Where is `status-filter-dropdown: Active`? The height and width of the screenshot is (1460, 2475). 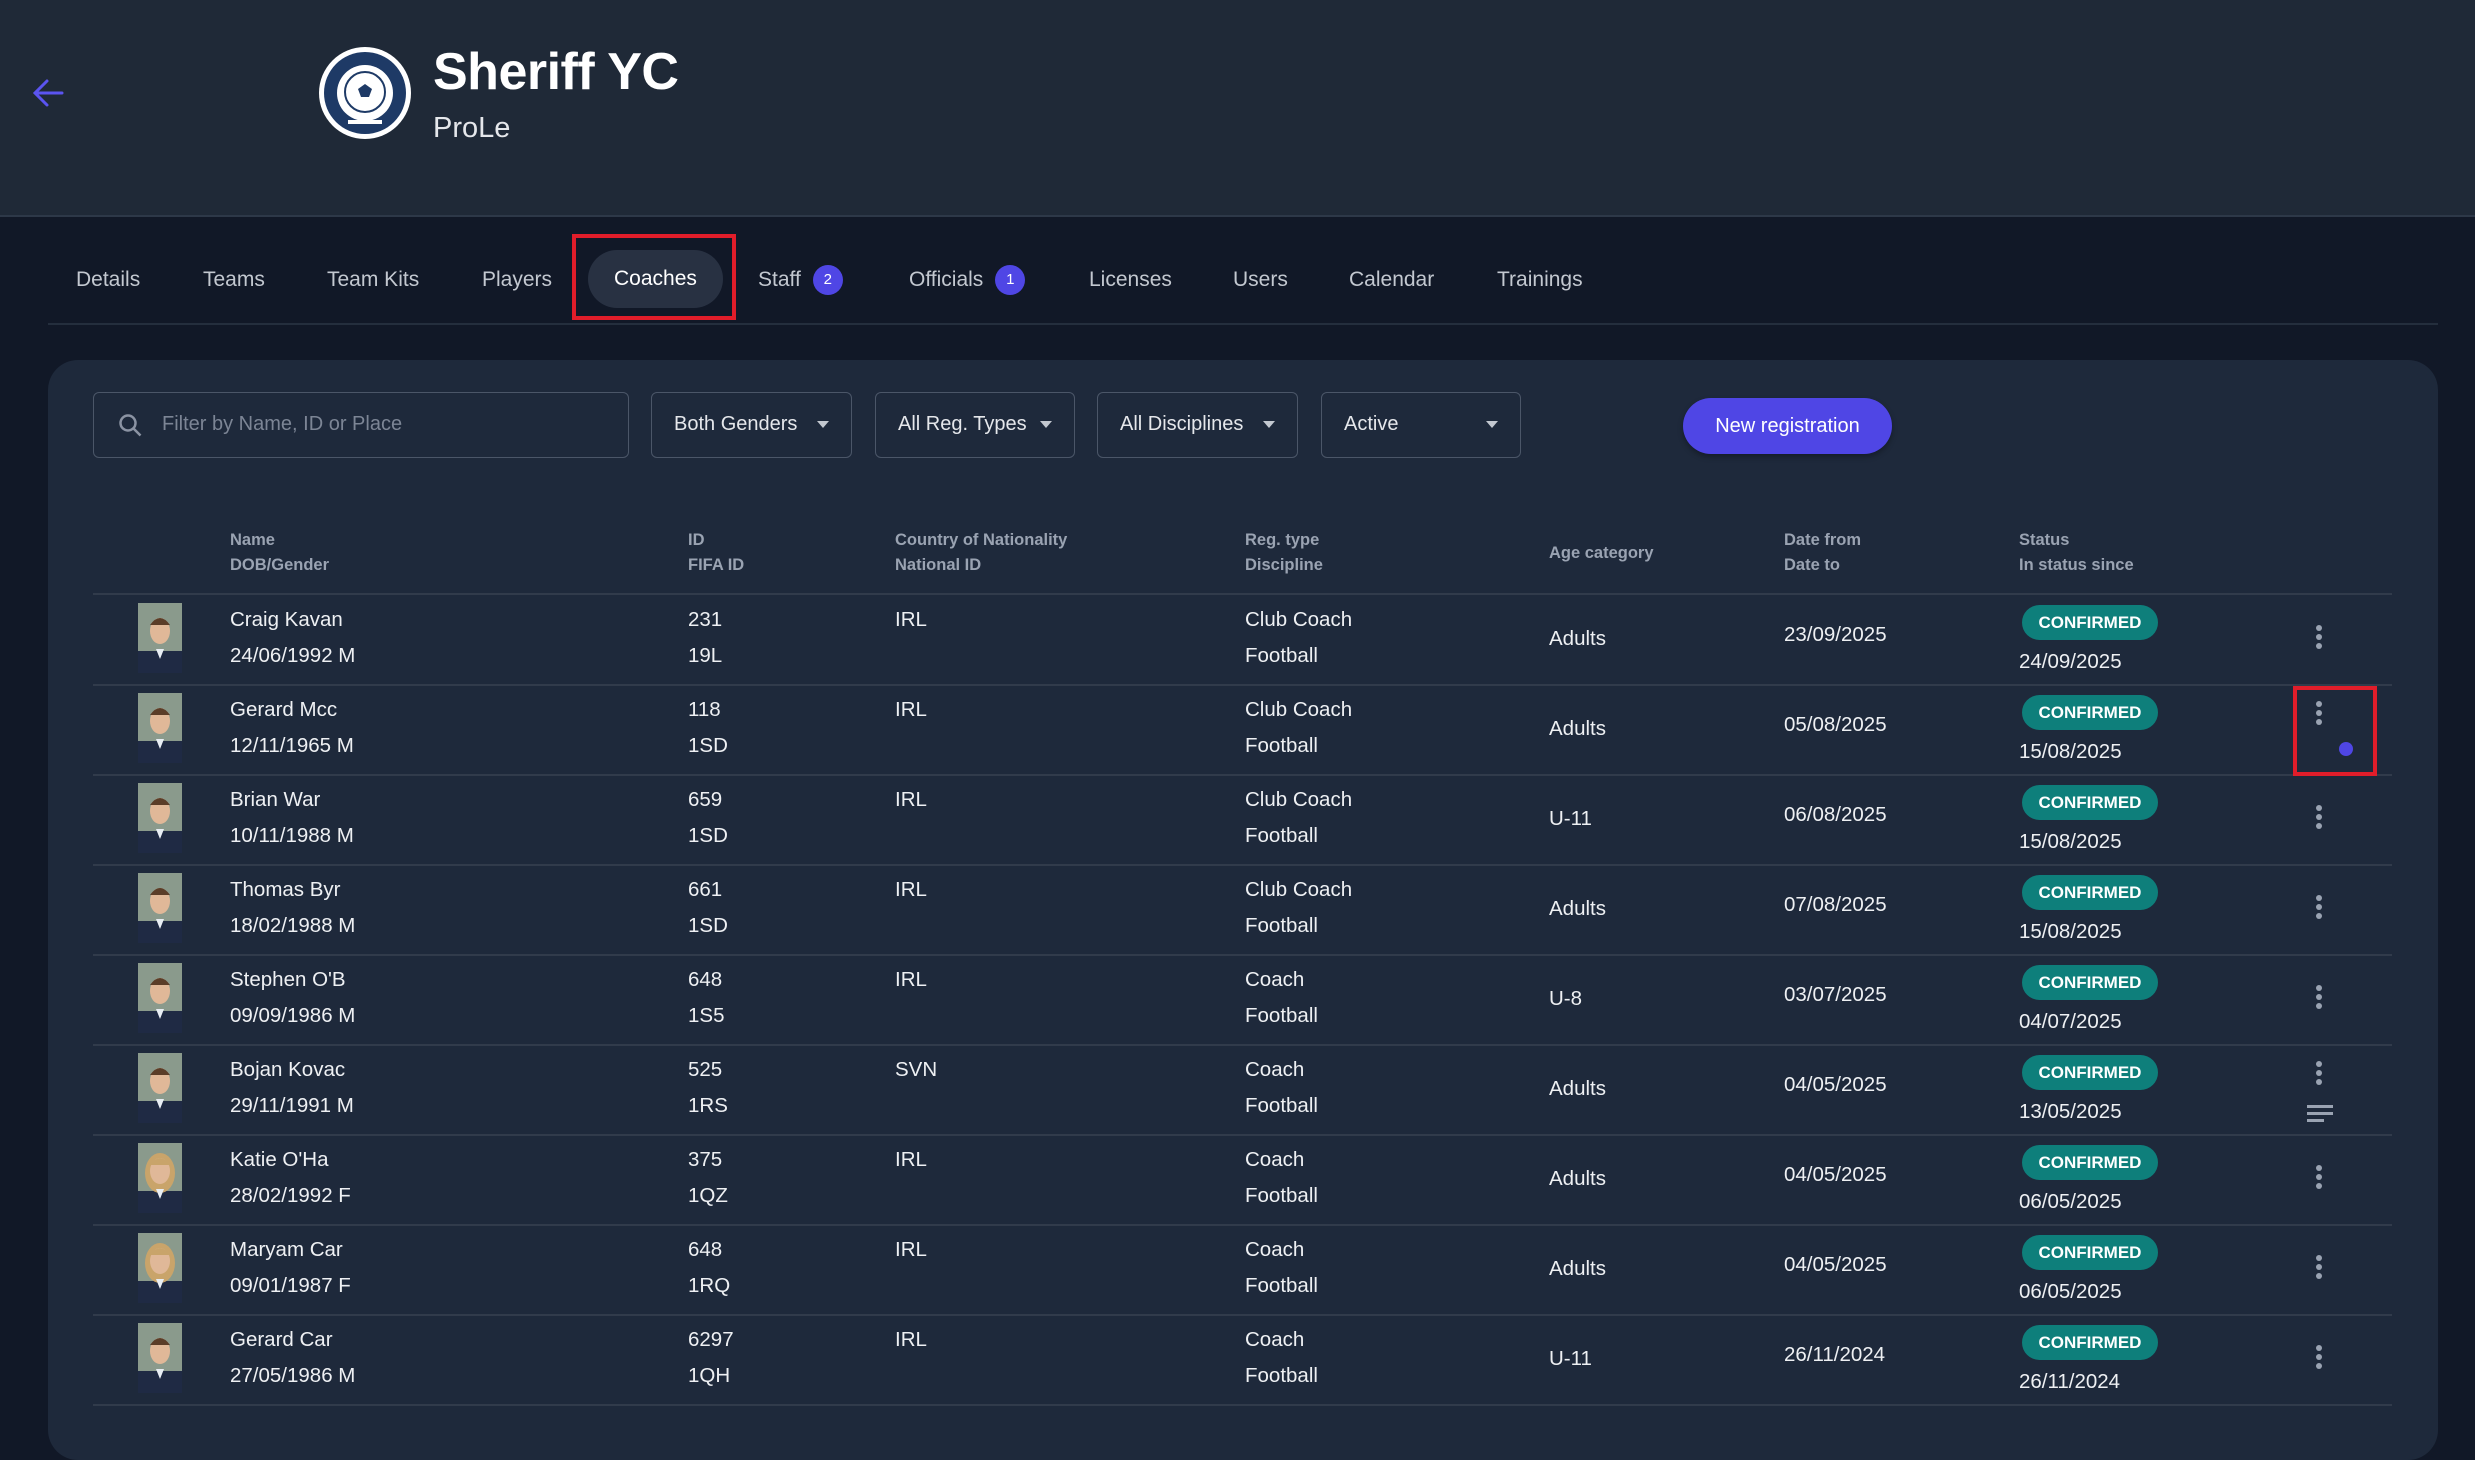
status-filter-dropdown: Active is located at coordinates (1421, 425).